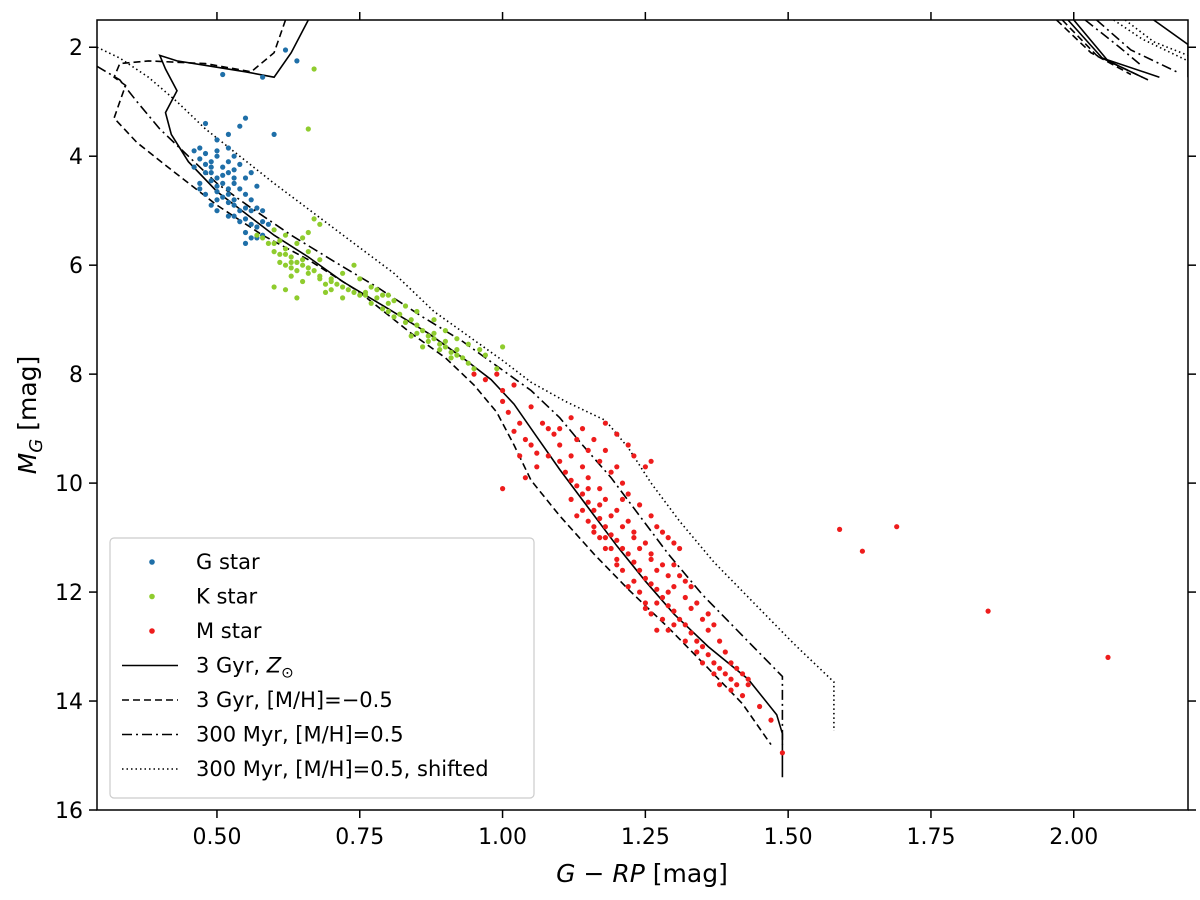  Describe the element at coordinates (342, 769) in the screenshot. I see `legend-label: 300 Myr, [M/H]=0.5, shifted` at that location.